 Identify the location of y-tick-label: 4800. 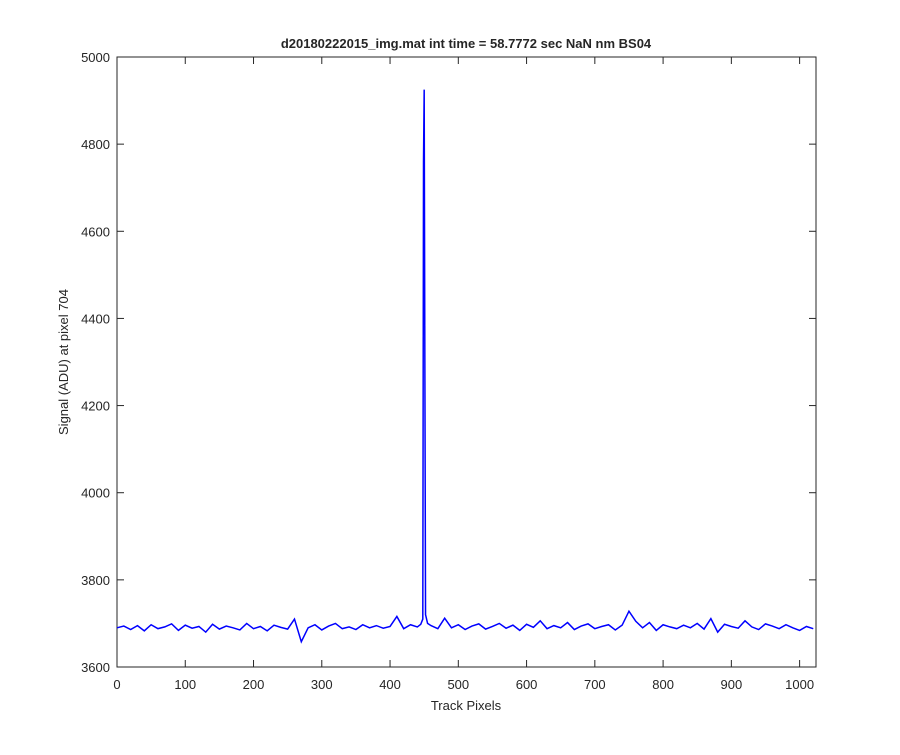
(95, 144).